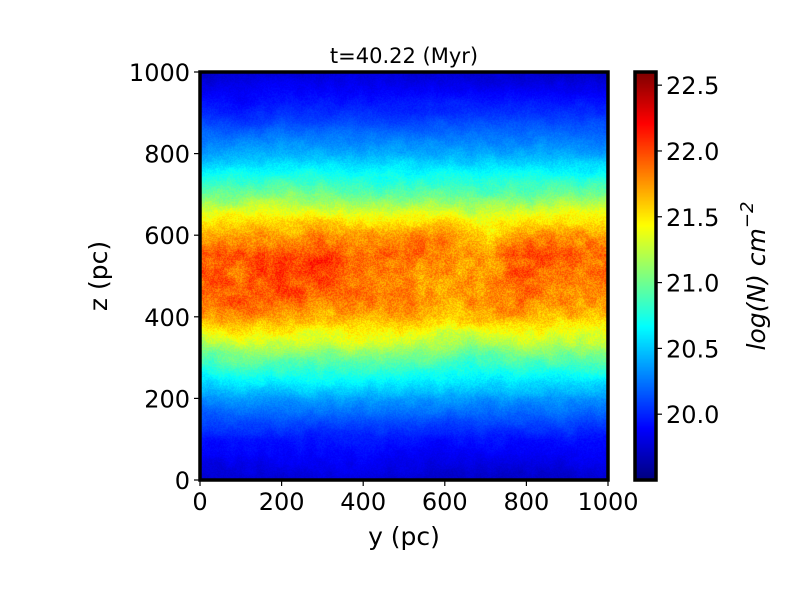 The height and width of the screenshot is (600, 800). What do you see at coordinates (687, 250) in the screenshot?
I see `colorbar-ticks: 20.0 20.5 21.0 21.5 22.0 22.5` at bounding box center [687, 250].